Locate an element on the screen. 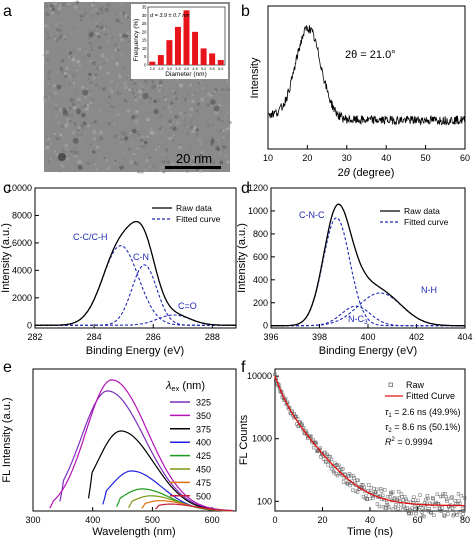 The image size is (474, 540). inset-x-tick-label: 5.5 is located at coordinates (212, 69).